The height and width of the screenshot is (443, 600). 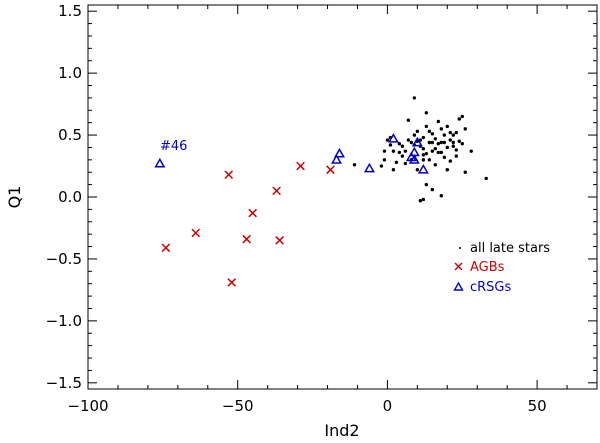 I want to click on y-tick-label: 1.5, so click(x=70, y=11).